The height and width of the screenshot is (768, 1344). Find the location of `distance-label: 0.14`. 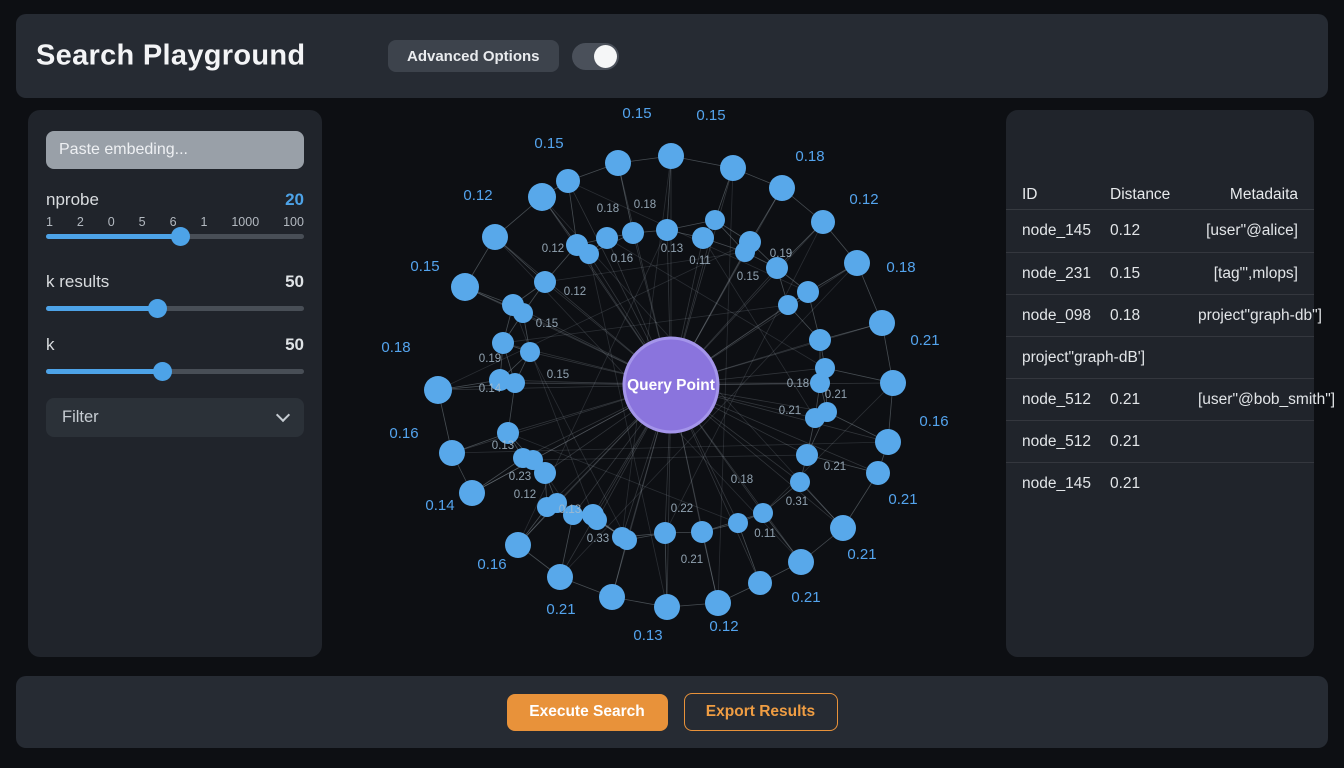

distance-label: 0.14 is located at coordinates (490, 389).